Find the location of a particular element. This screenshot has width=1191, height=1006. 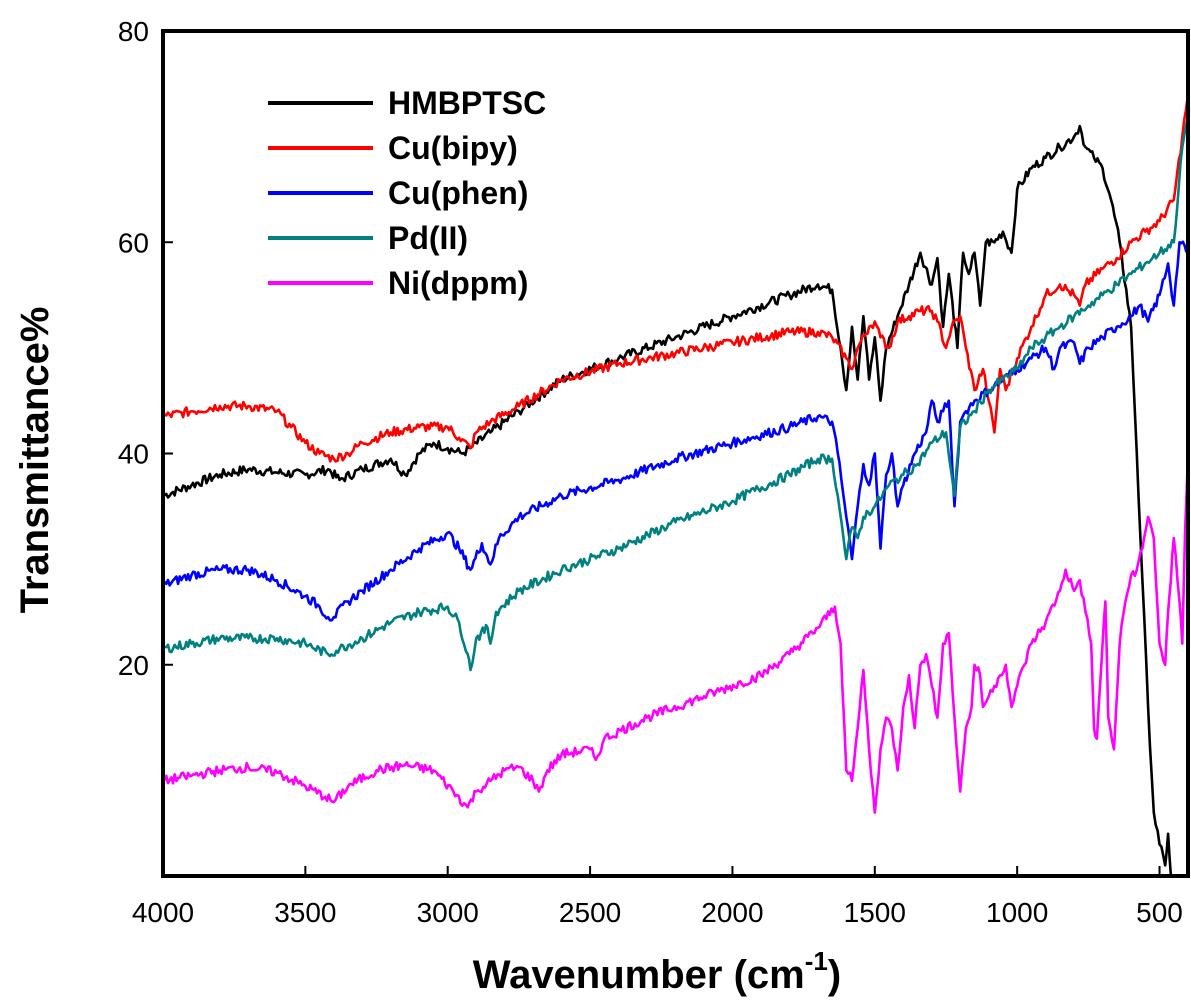

legend: HMBPTSC Cu(bipy) Cu(phen) Pd(II) Ni(dppm) is located at coordinates (407, 193).